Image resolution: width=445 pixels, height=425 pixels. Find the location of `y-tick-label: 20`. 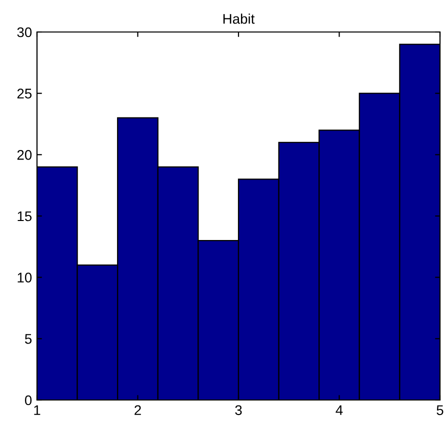

y-tick-label: 20 is located at coordinates (24, 155).